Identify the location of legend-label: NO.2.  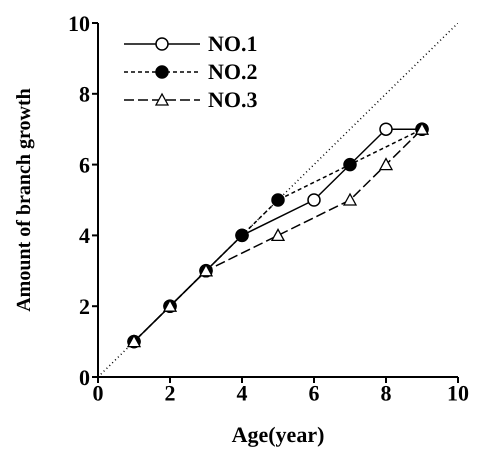
(233, 72).